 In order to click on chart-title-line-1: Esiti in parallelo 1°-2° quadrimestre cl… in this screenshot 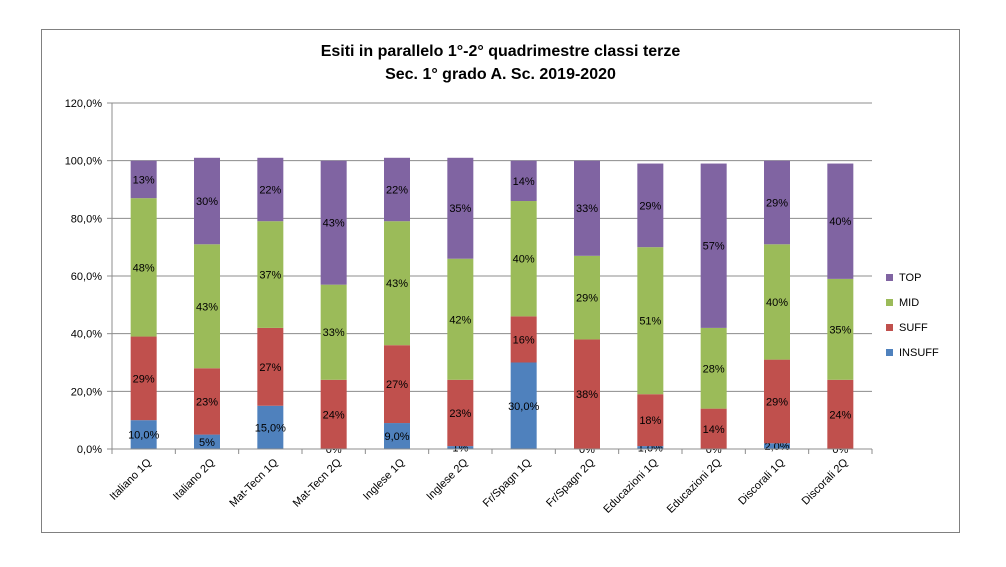, I will do `click(500, 51)`.